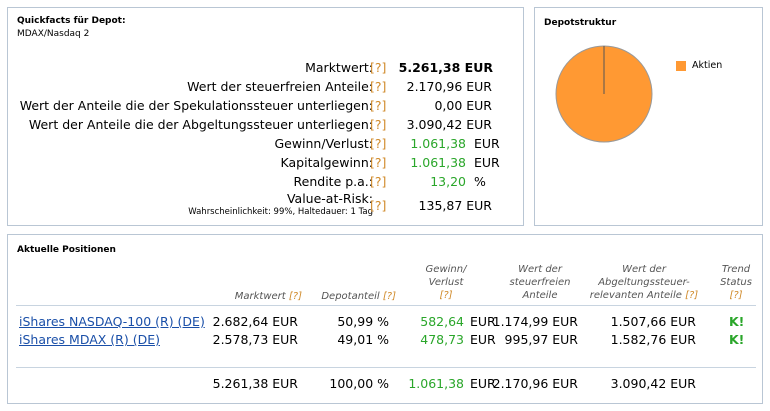 Image resolution: width=770 pixels, height=411 pixels. I want to click on pie-chart, so click(604, 94).